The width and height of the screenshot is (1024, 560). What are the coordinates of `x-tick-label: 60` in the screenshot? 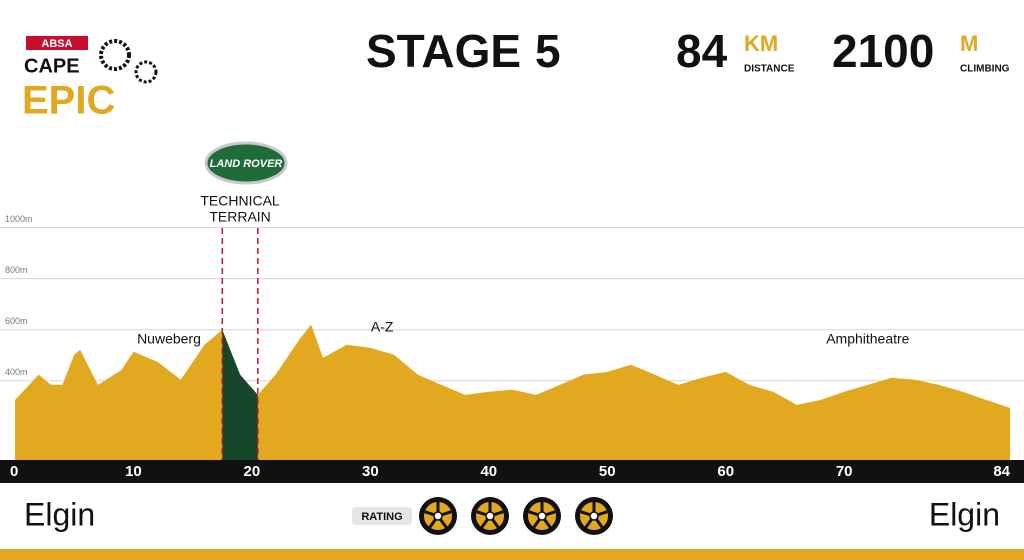 It's located at (725, 471).